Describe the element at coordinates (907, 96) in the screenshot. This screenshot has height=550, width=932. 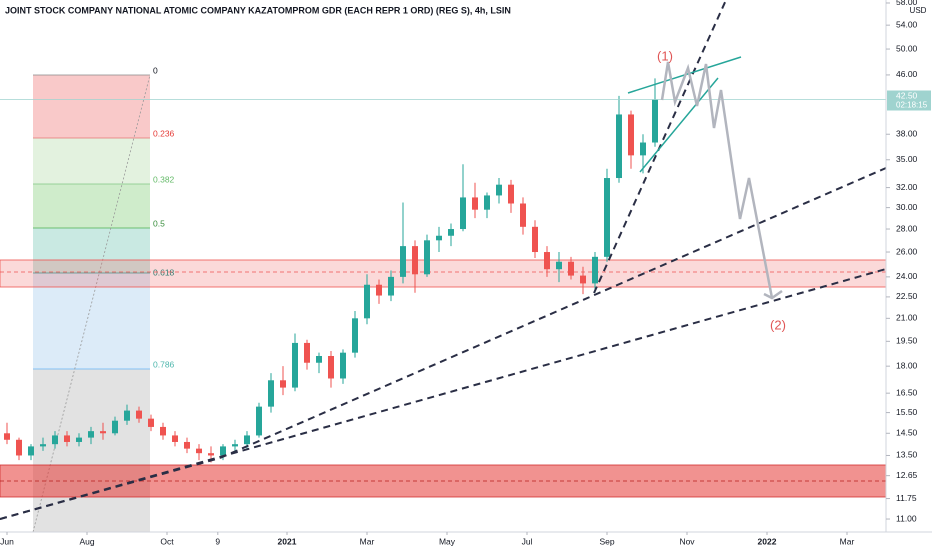
I see `last-price-label: 42.50` at that location.